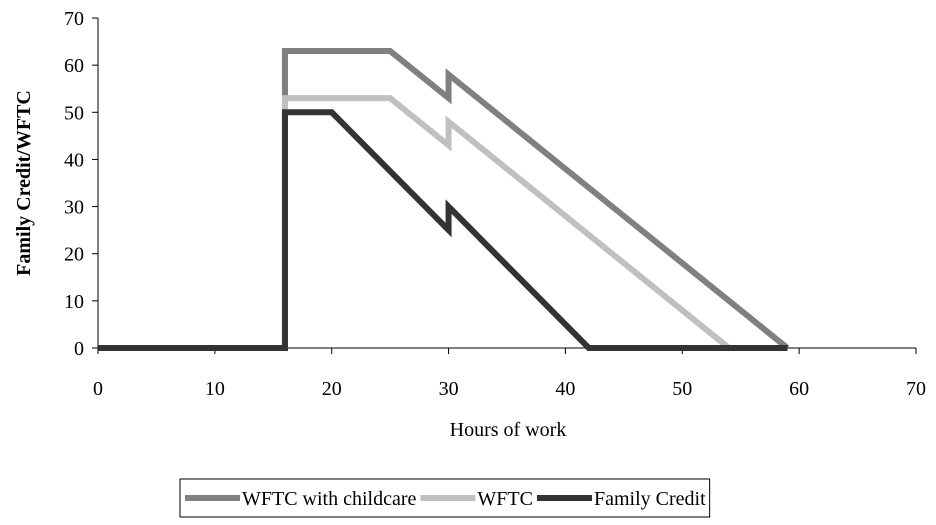 The height and width of the screenshot is (525, 936). I want to click on legend-label: Family Credit, so click(650, 499).